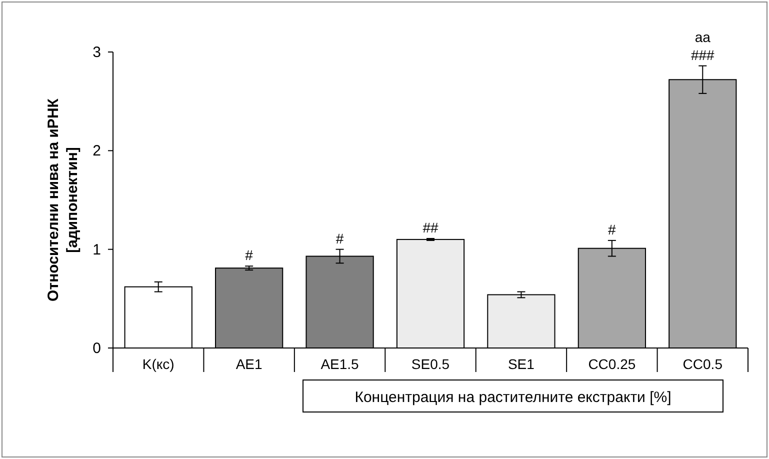 The height and width of the screenshot is (459, 769). Describe the element at coordinates (430, 364) in the screenshot. I see `x-tick-label: SE0.5` at that location.